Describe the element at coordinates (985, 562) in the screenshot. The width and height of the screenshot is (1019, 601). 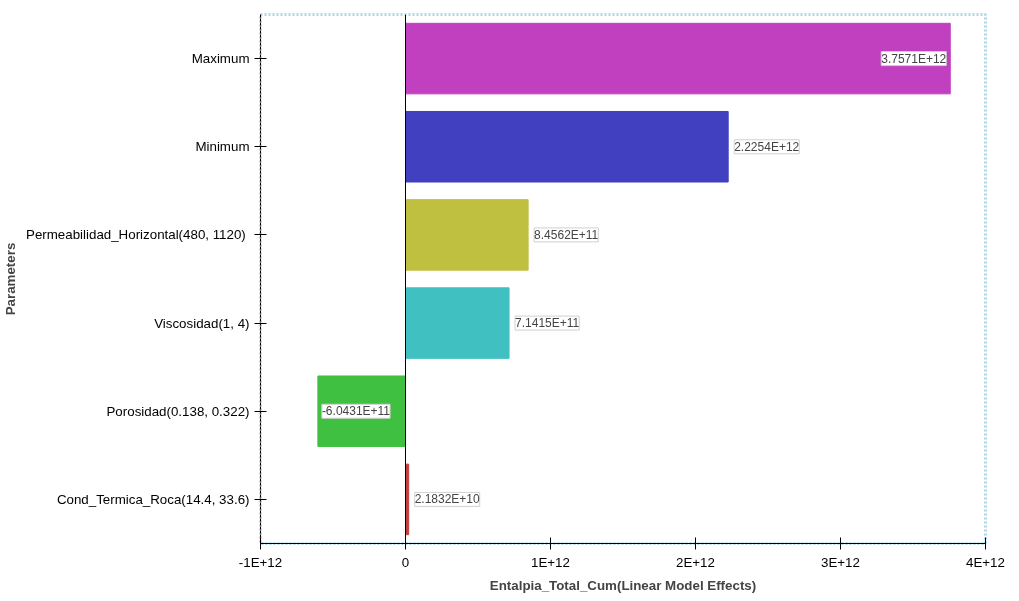
I see `x-tick-label: 4E+12` at that location.